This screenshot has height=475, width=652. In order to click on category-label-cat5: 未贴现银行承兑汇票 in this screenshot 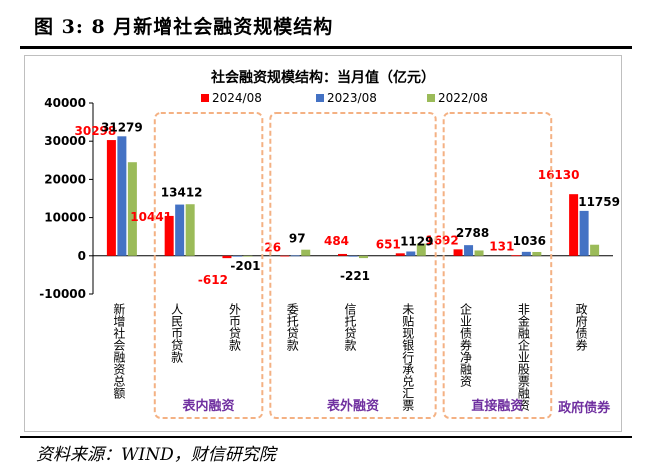, I will do `click(408, 357)`.